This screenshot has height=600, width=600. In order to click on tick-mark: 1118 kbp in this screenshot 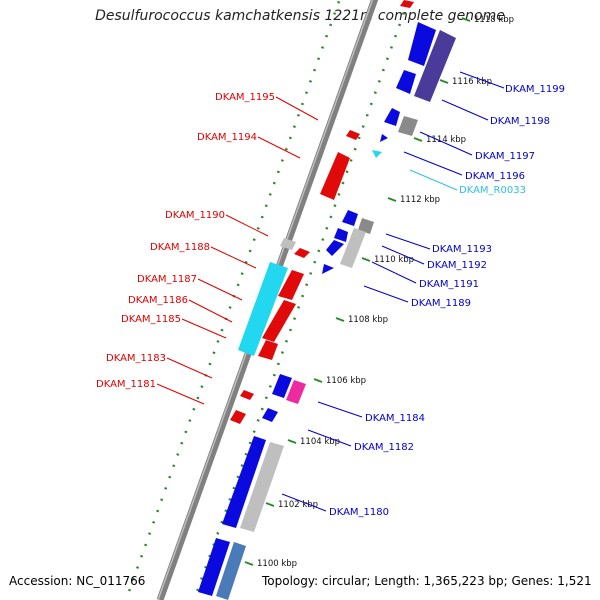, I will do `click(487, 20)`.